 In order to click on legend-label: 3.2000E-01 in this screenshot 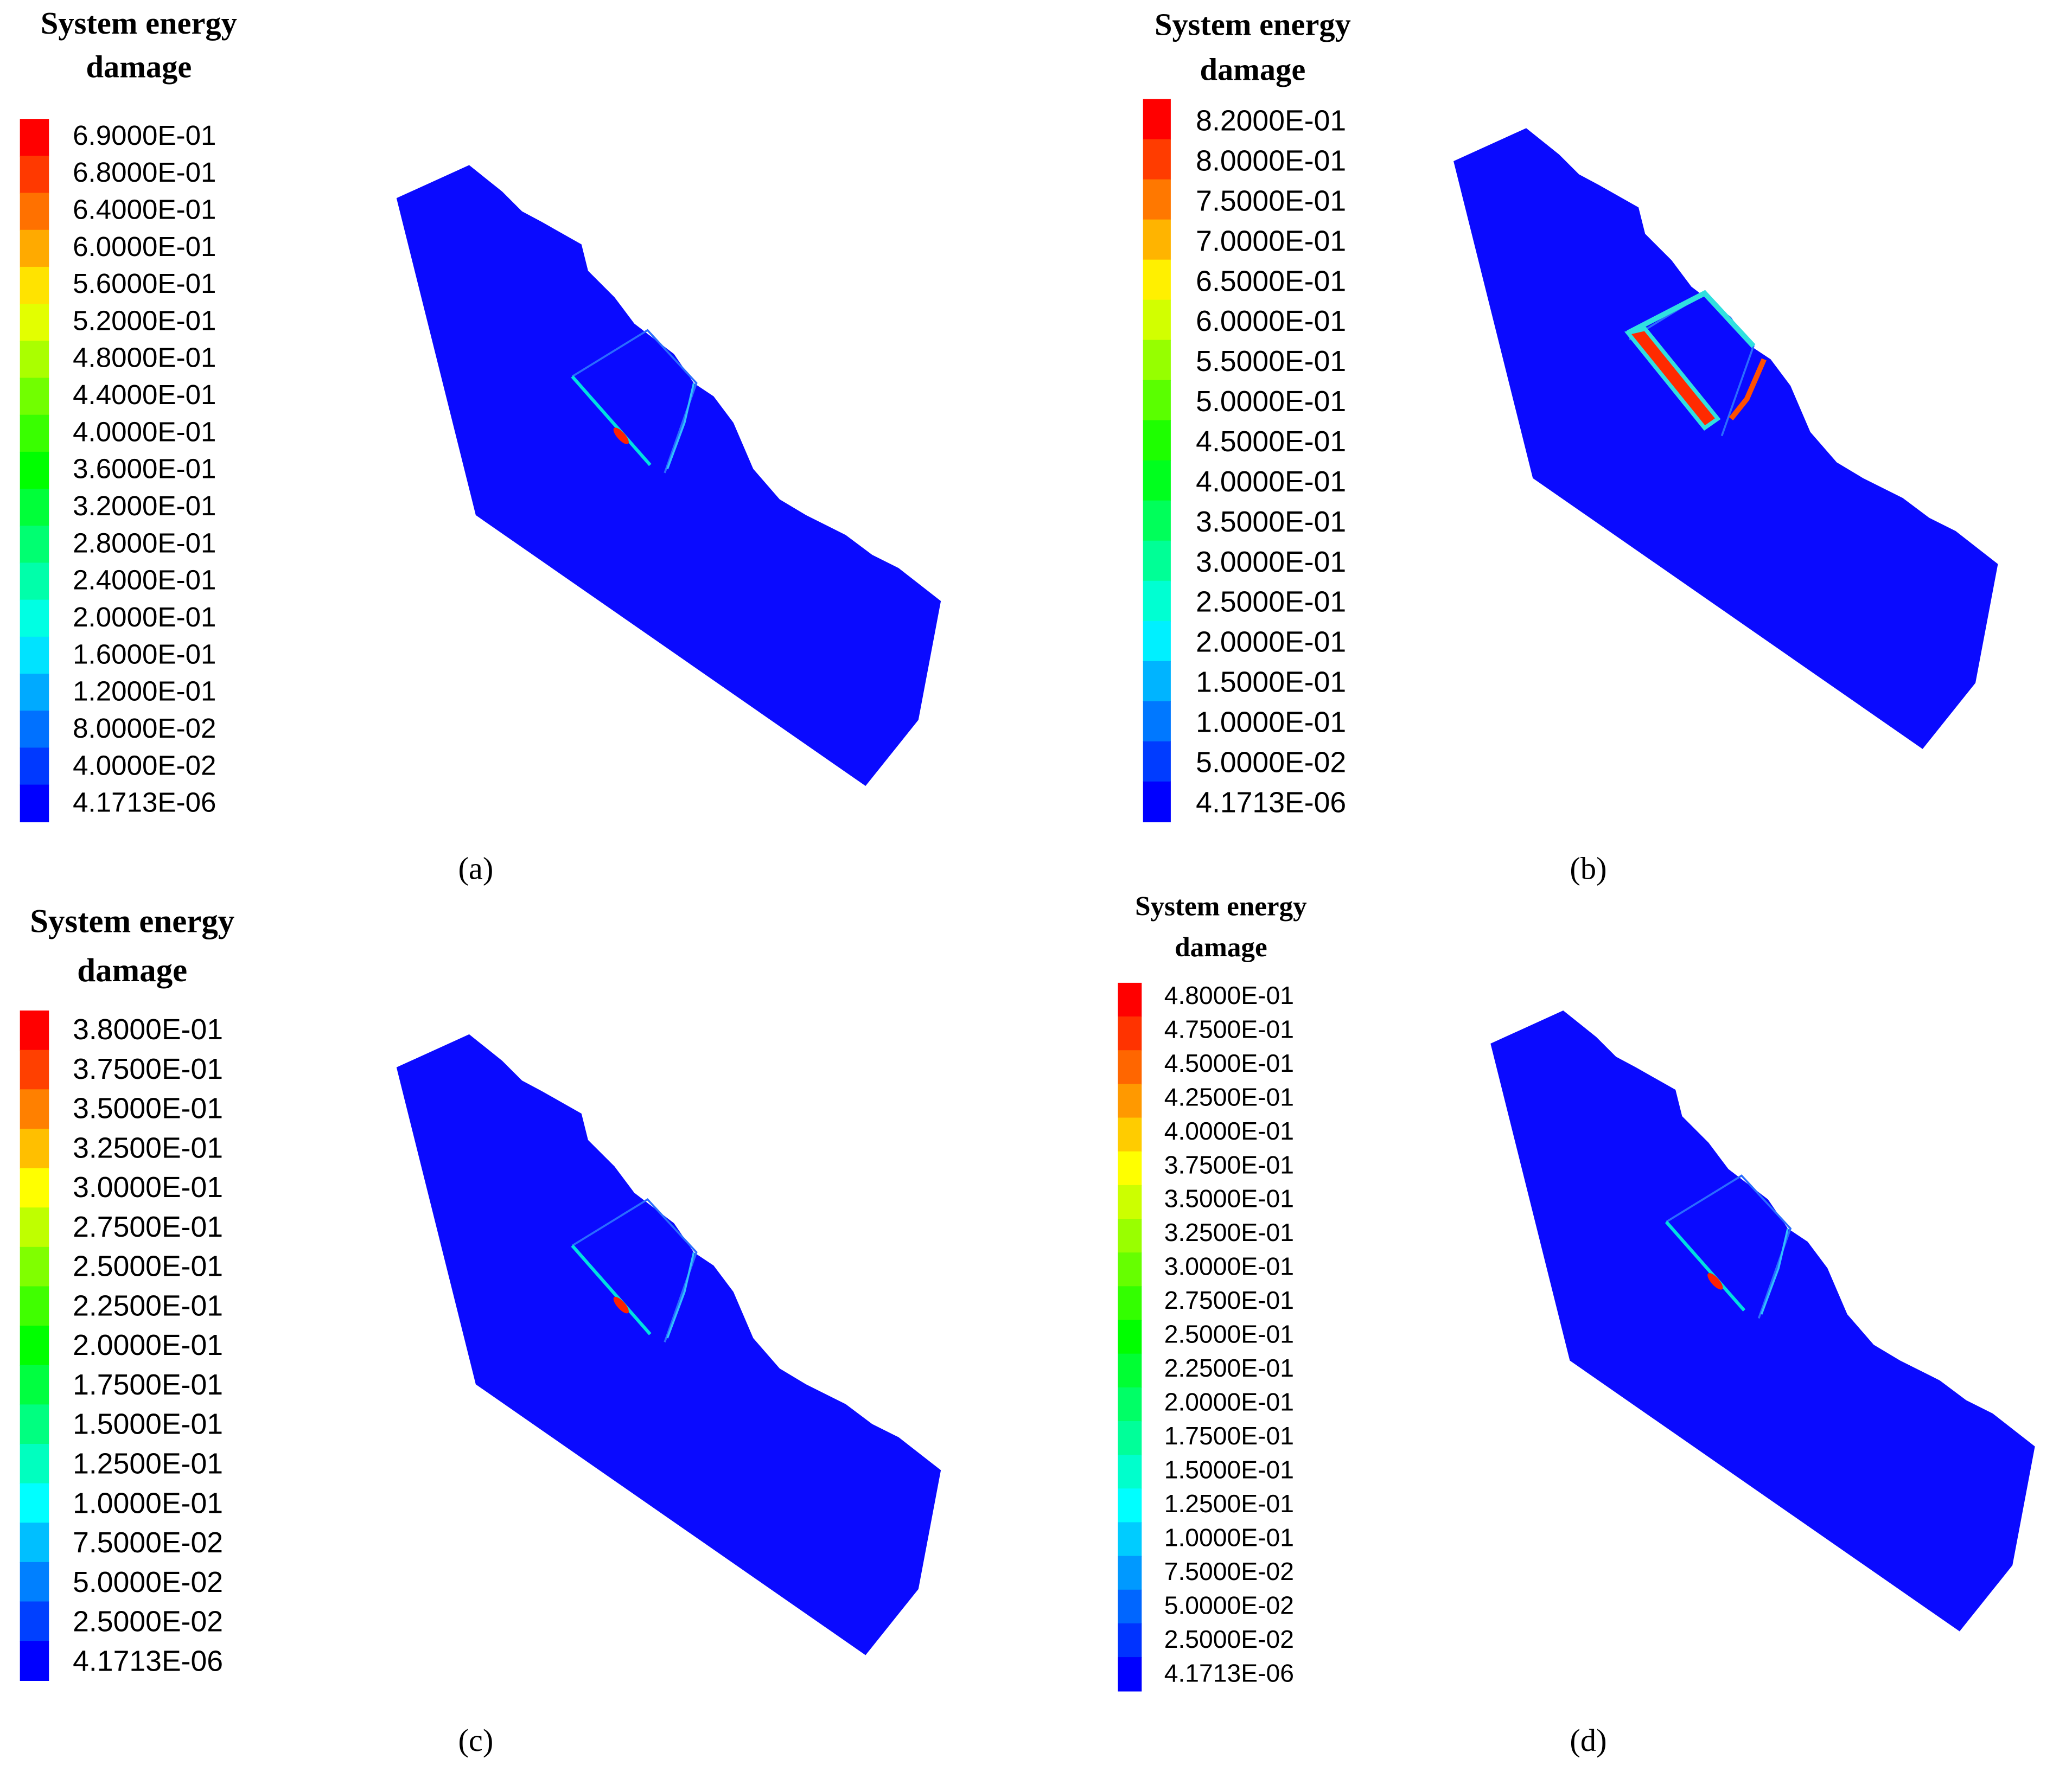, I will do `click(144, 505)`.